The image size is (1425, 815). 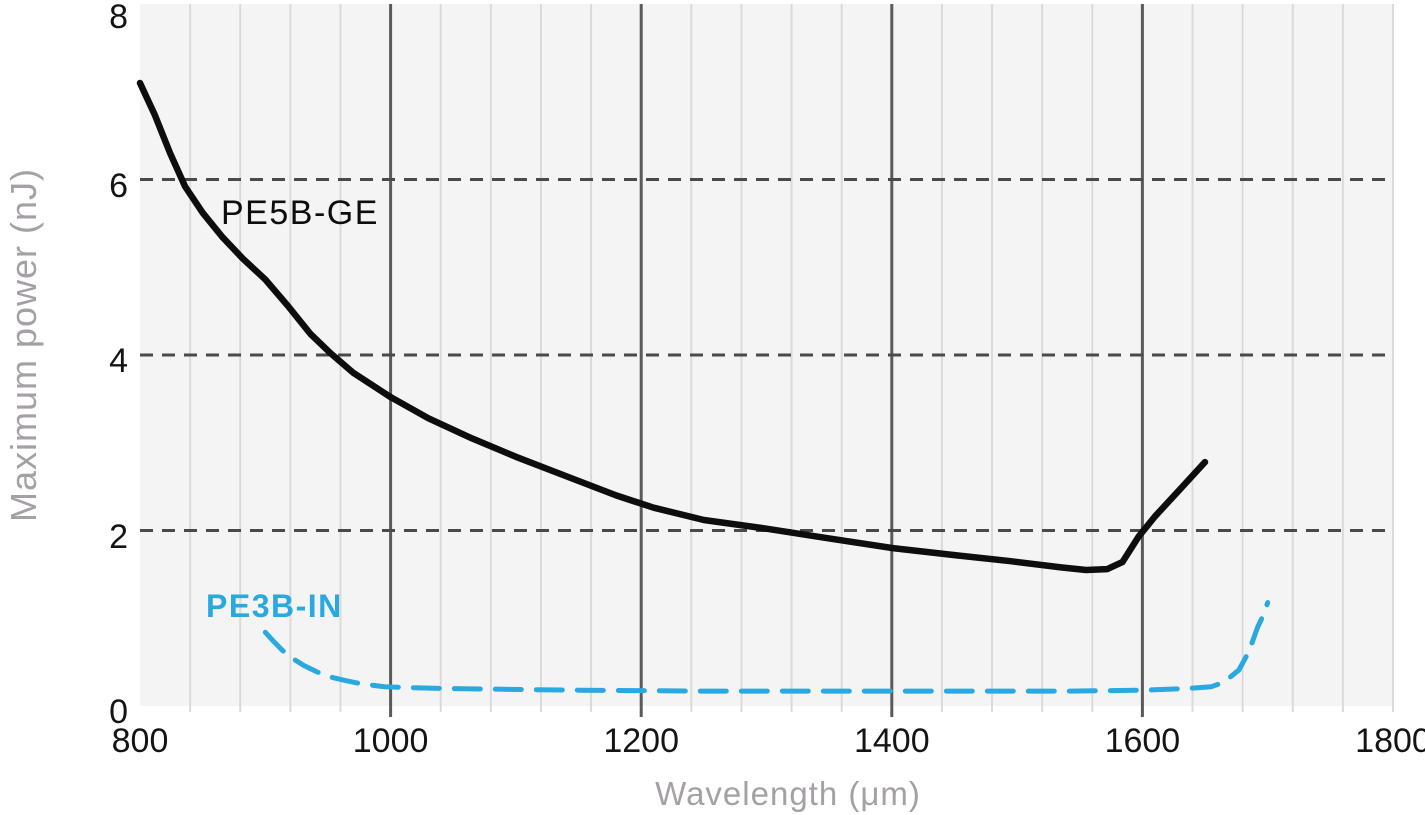 What do you see at coordinates (118, 18) in the screenshot?
I see `y-tick-label: 8` at bounding box center [118, 18].